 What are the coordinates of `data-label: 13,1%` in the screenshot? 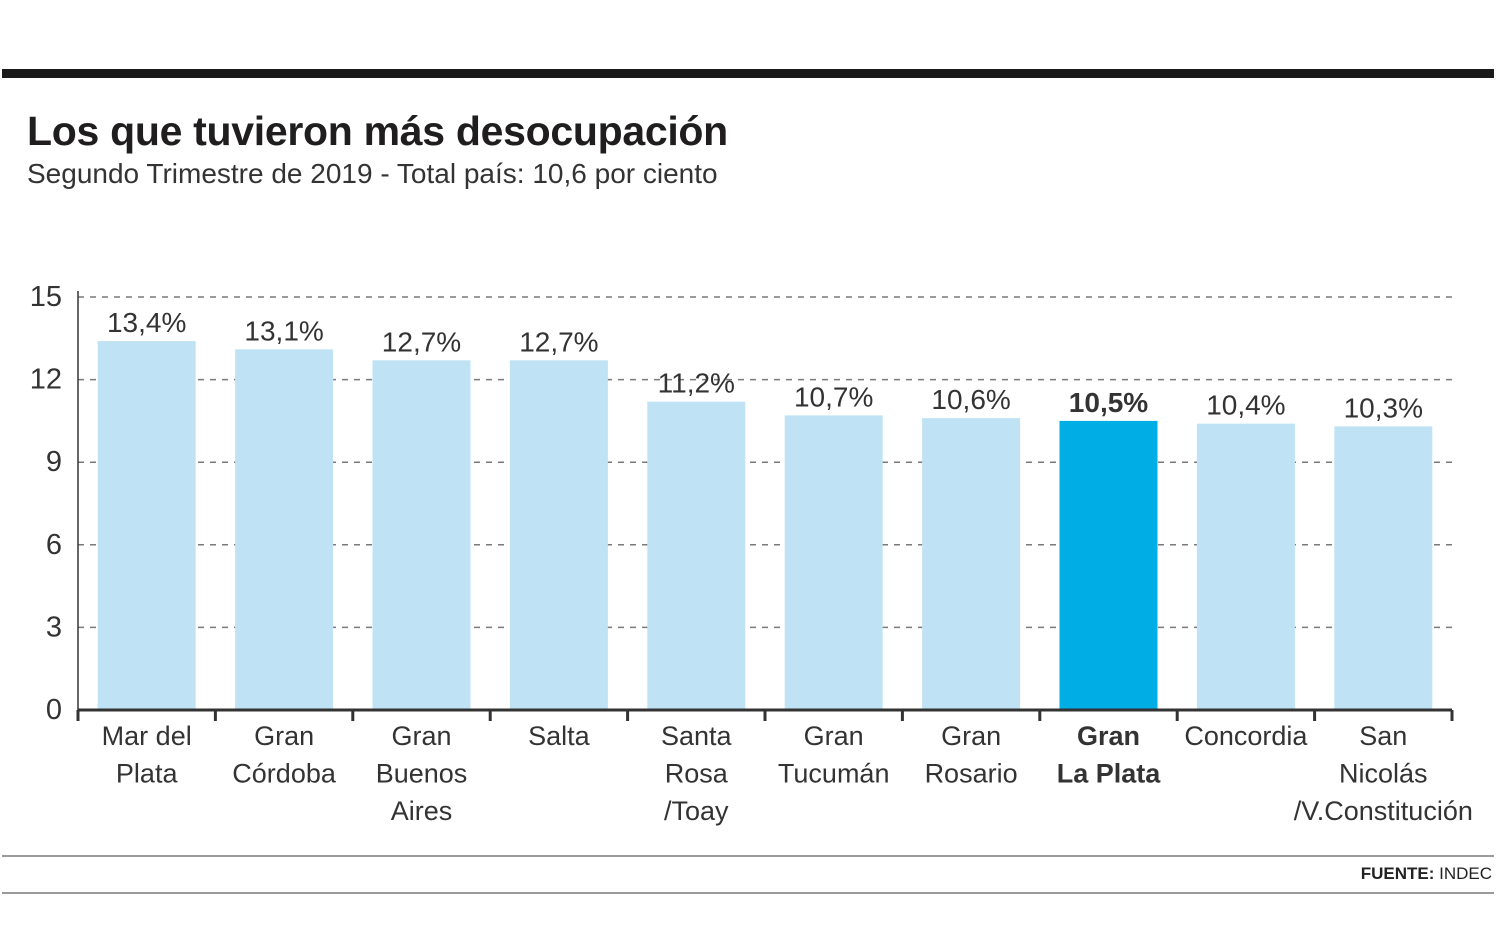 It's located at (283, 330).